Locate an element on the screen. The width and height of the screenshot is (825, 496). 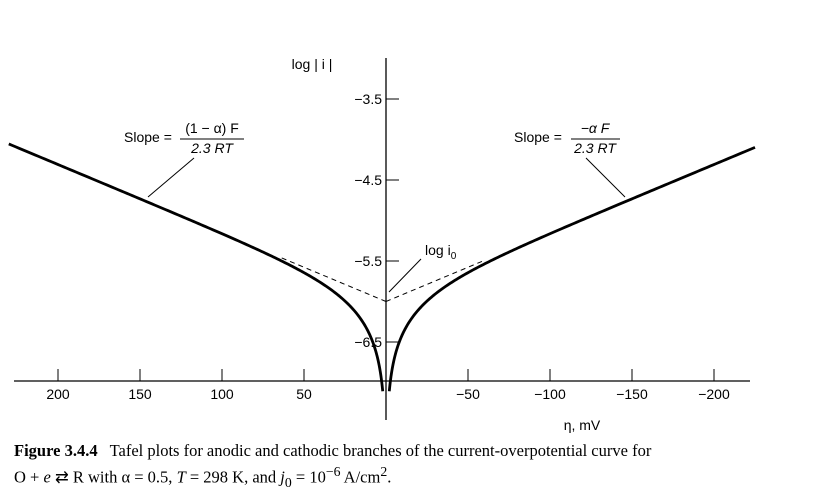
log-i0-label: log i0 is located at coordinates (441, 252).